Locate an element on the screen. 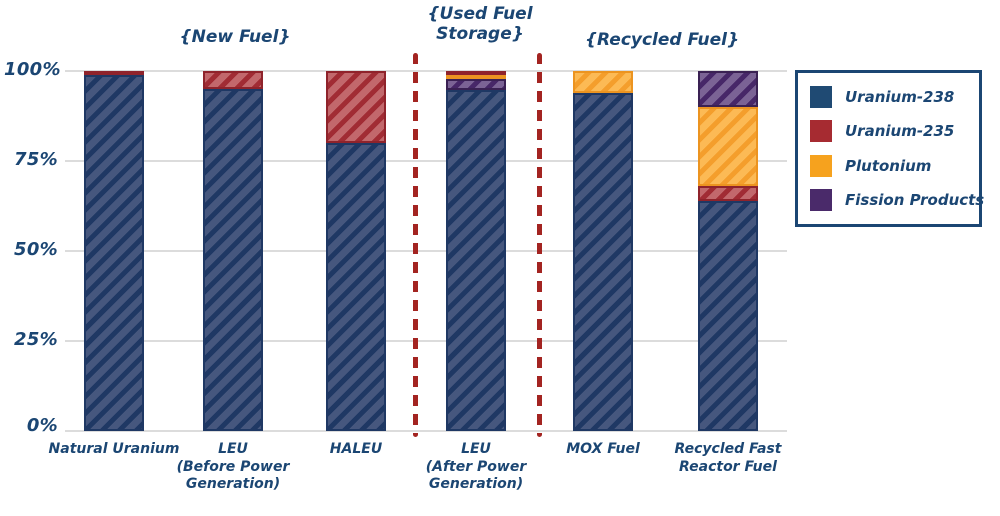  legend-label: Uranium-235 is located at coordinates (900, 131).